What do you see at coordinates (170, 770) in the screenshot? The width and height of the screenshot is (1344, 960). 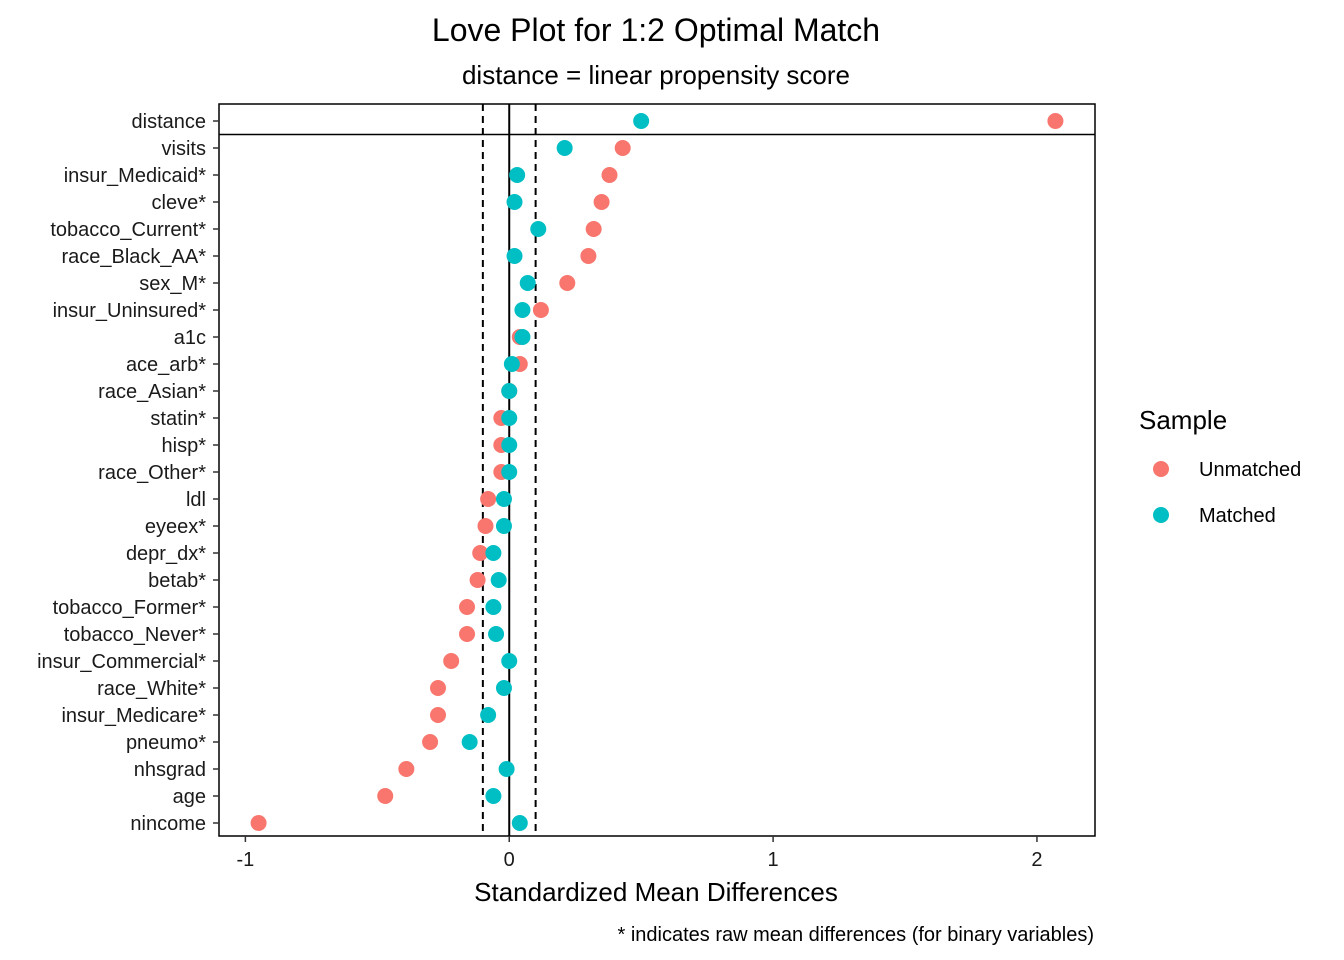 I see `y-tick-label: nhsgrad` at bounding box center [170, 770].